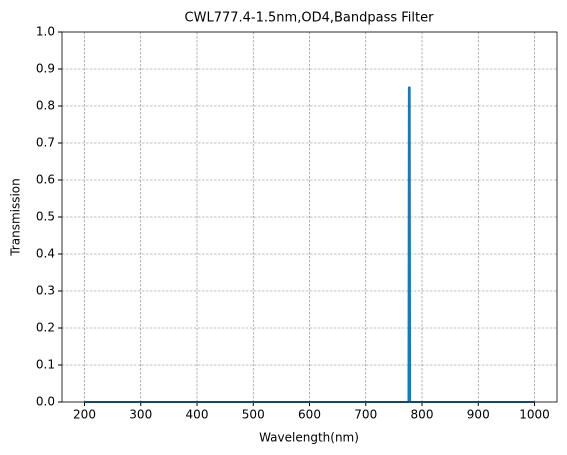  Describe the element at coordinates (365, 415) in the screenshot. I see `x-tick-label: 700` at that location.